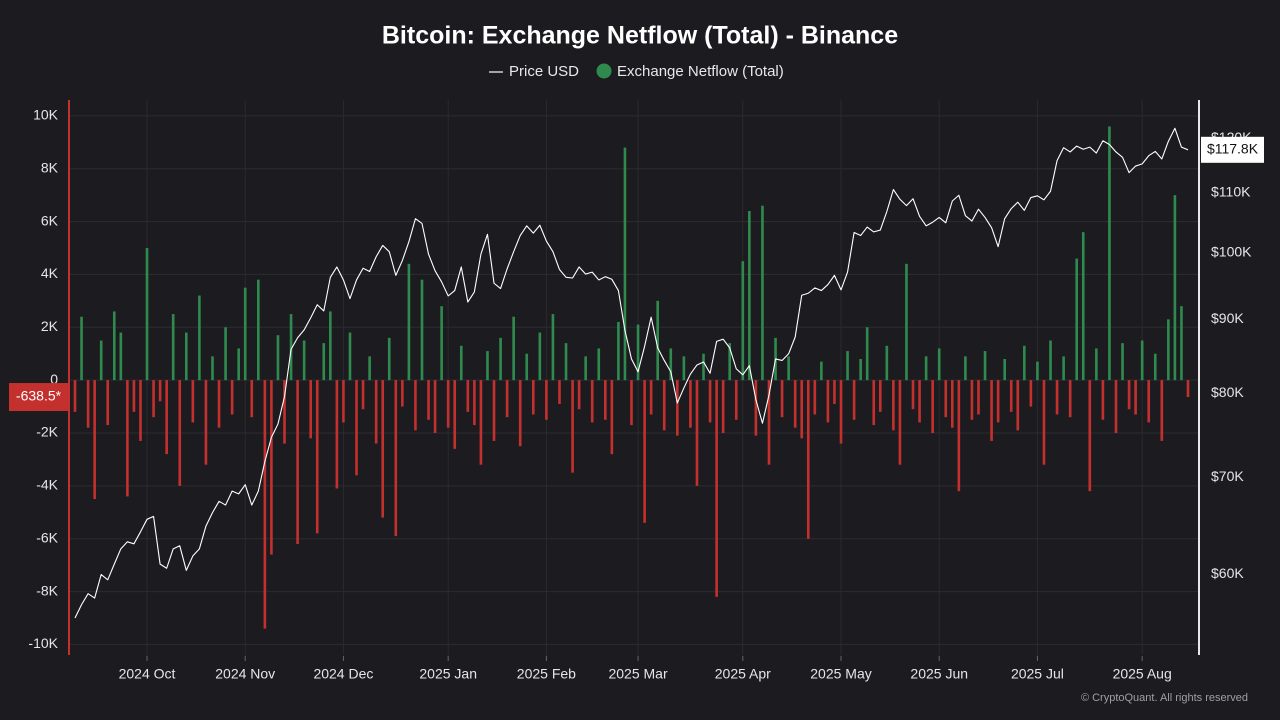 The width and height of the screenshot is (1280, 720). What do you see at coordinates (637, 674) in the screenshot?
I see `x-tick-label: 2025 Mar` at bounding box center [637, 674].